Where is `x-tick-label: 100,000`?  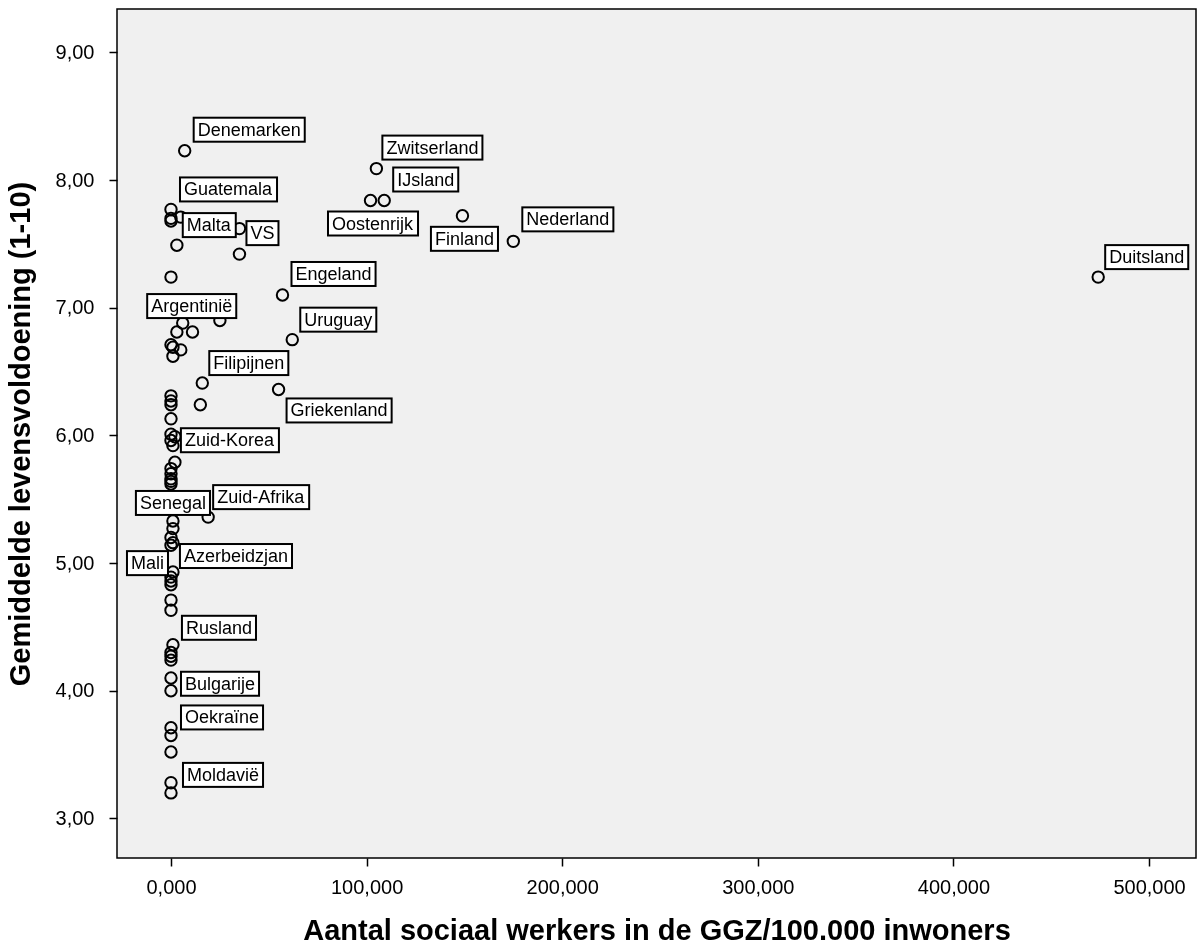 x-tick-label: 100,000 is located at coordinates (367, 886).